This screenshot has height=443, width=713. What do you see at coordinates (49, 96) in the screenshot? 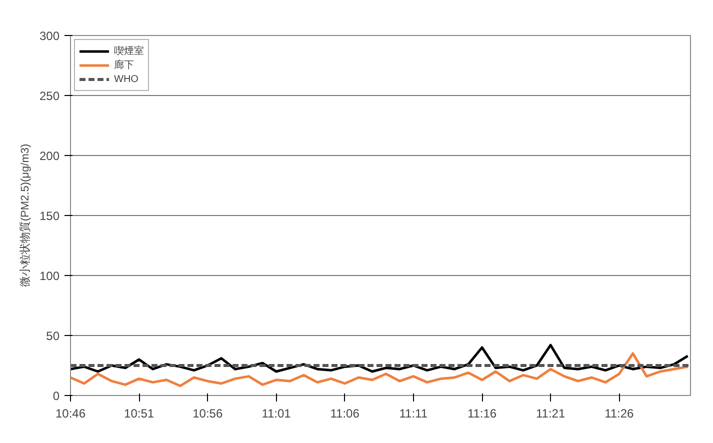
I see `y-tick-label: 250` at bounding box center [49, 96].